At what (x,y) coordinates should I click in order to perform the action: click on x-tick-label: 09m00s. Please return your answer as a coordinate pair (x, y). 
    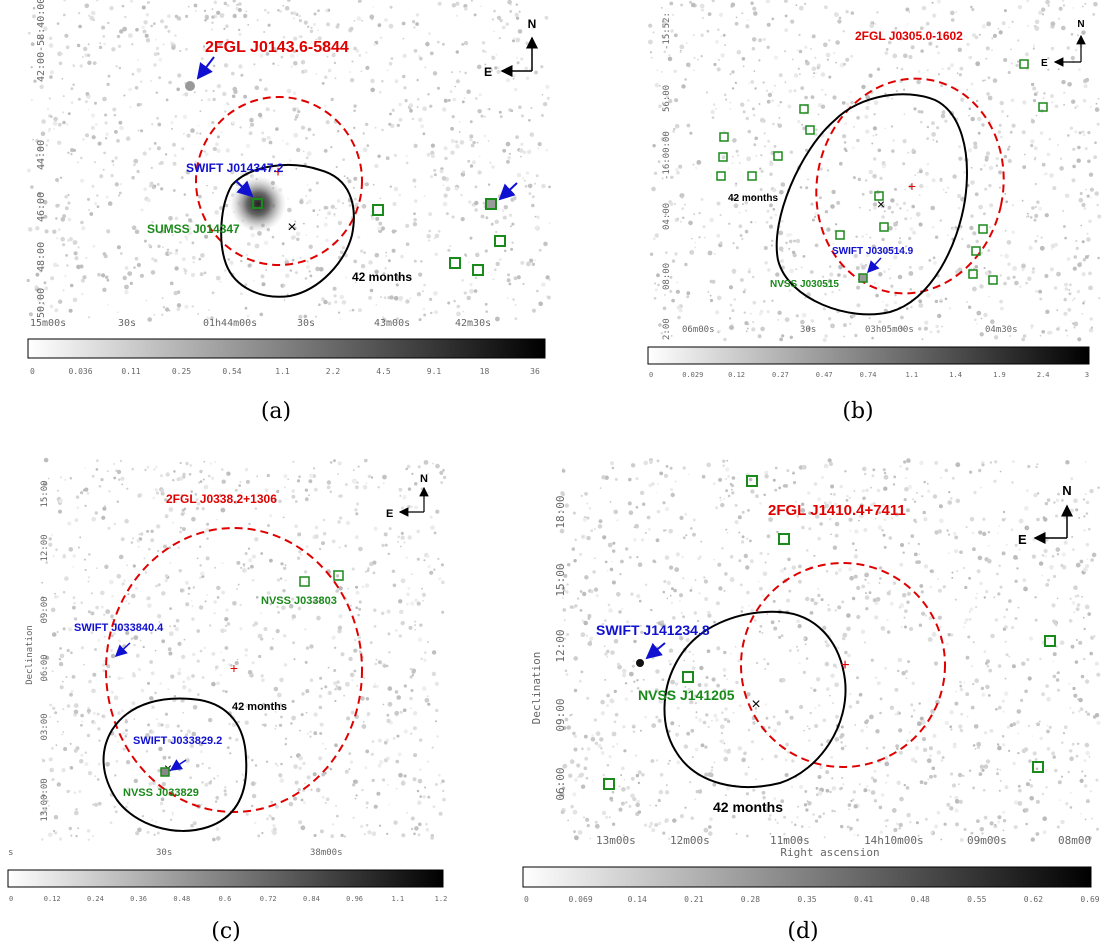
    Looking at the image, I should click on (987, 840).